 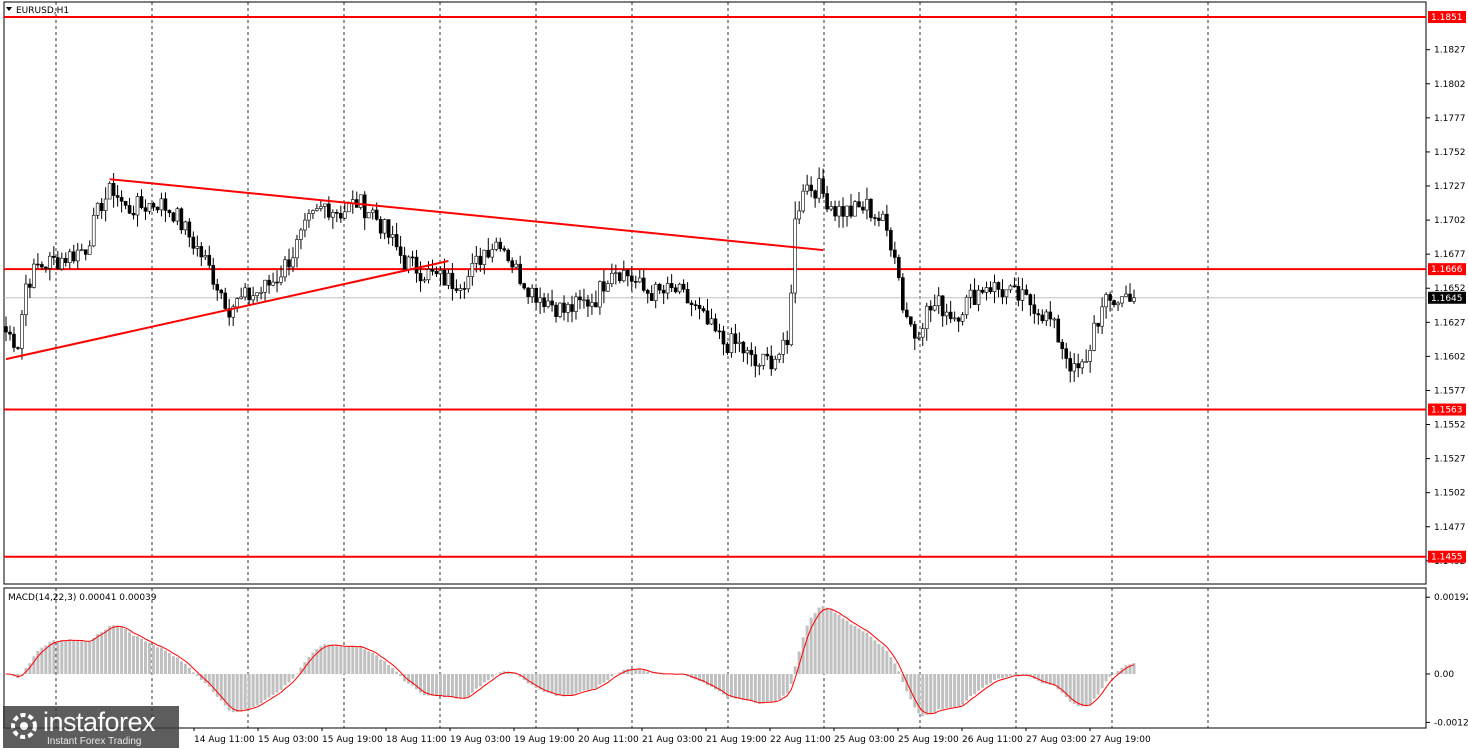 What do you see at coordinates (99, 722) in the screenshot?
I see `watermark-brand: instaforex` at bounding box center [99, 722].